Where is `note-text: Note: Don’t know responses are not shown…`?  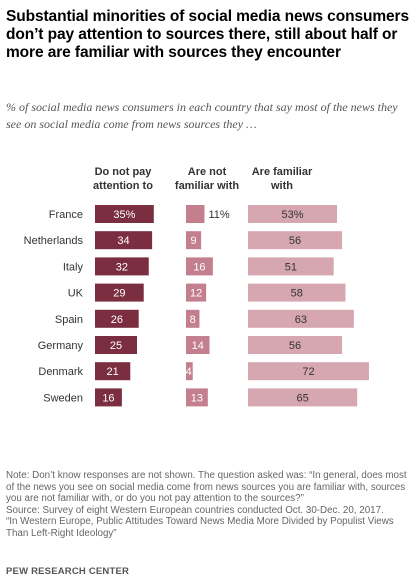 note-text: Note: Don’t know responses are not shown… is located at coordinates (206, 487).